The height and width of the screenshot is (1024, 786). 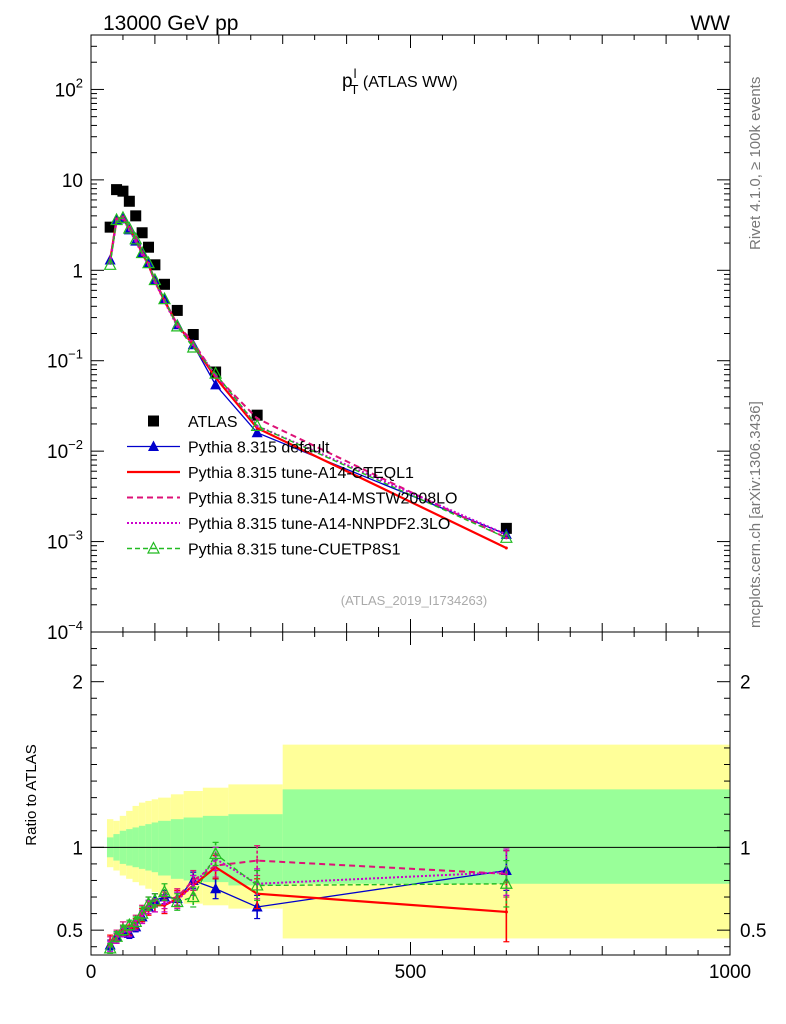 I want to click on y-tick-label: 10⁻¹, so click(x=65, y=360).